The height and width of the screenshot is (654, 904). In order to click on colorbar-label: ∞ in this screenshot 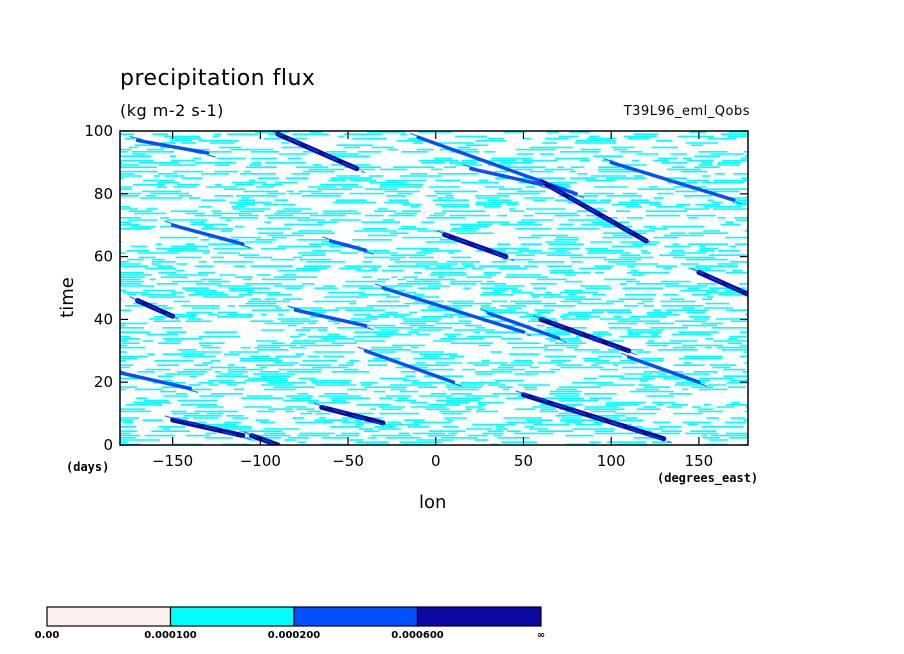, I will do `click(541, 635)`.